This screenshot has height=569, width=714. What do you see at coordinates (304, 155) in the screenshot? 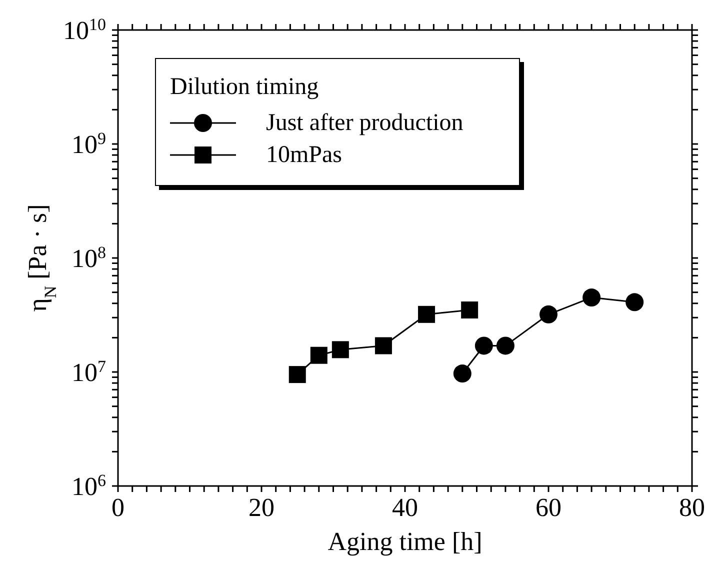
I see `legend-label: 10mPas` at bounding box center [304, 155].